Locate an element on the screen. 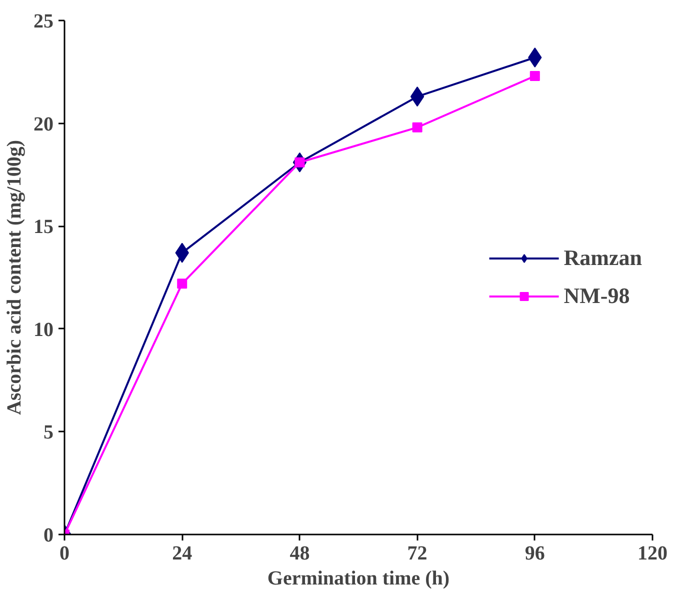  legend-label: Ramzan is located at coordinates (603, 258).